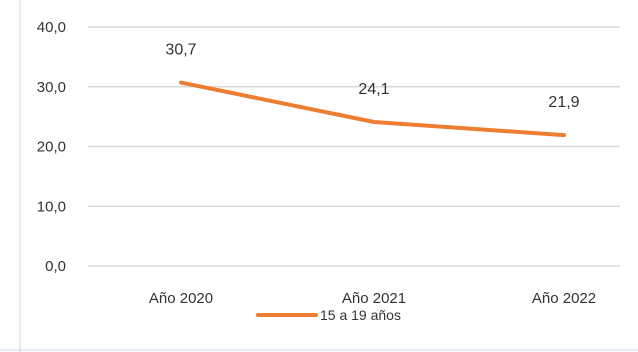  Describe the element at coordinates (372, 77) in the screenshot. I see `data-labels: 30,7 24,1 21,9` at that location.